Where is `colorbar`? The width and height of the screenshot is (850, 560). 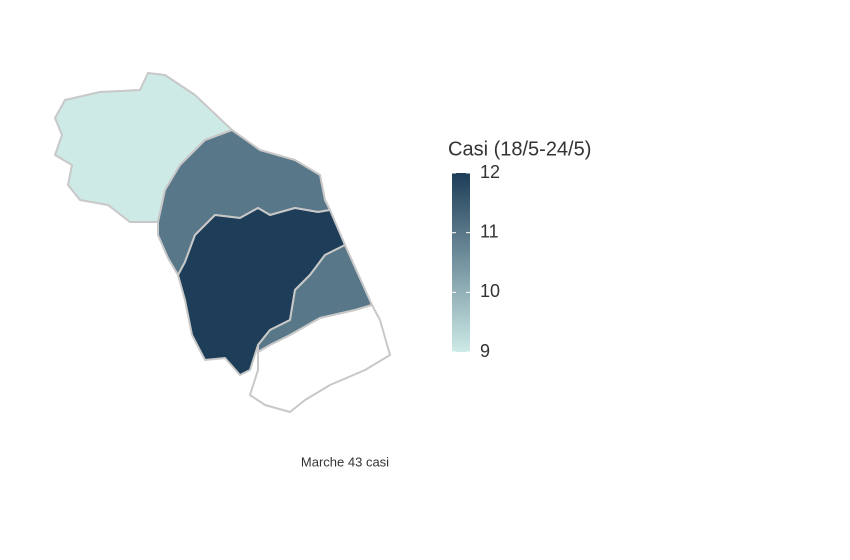 colorbar is located at coordinates (461, 262).